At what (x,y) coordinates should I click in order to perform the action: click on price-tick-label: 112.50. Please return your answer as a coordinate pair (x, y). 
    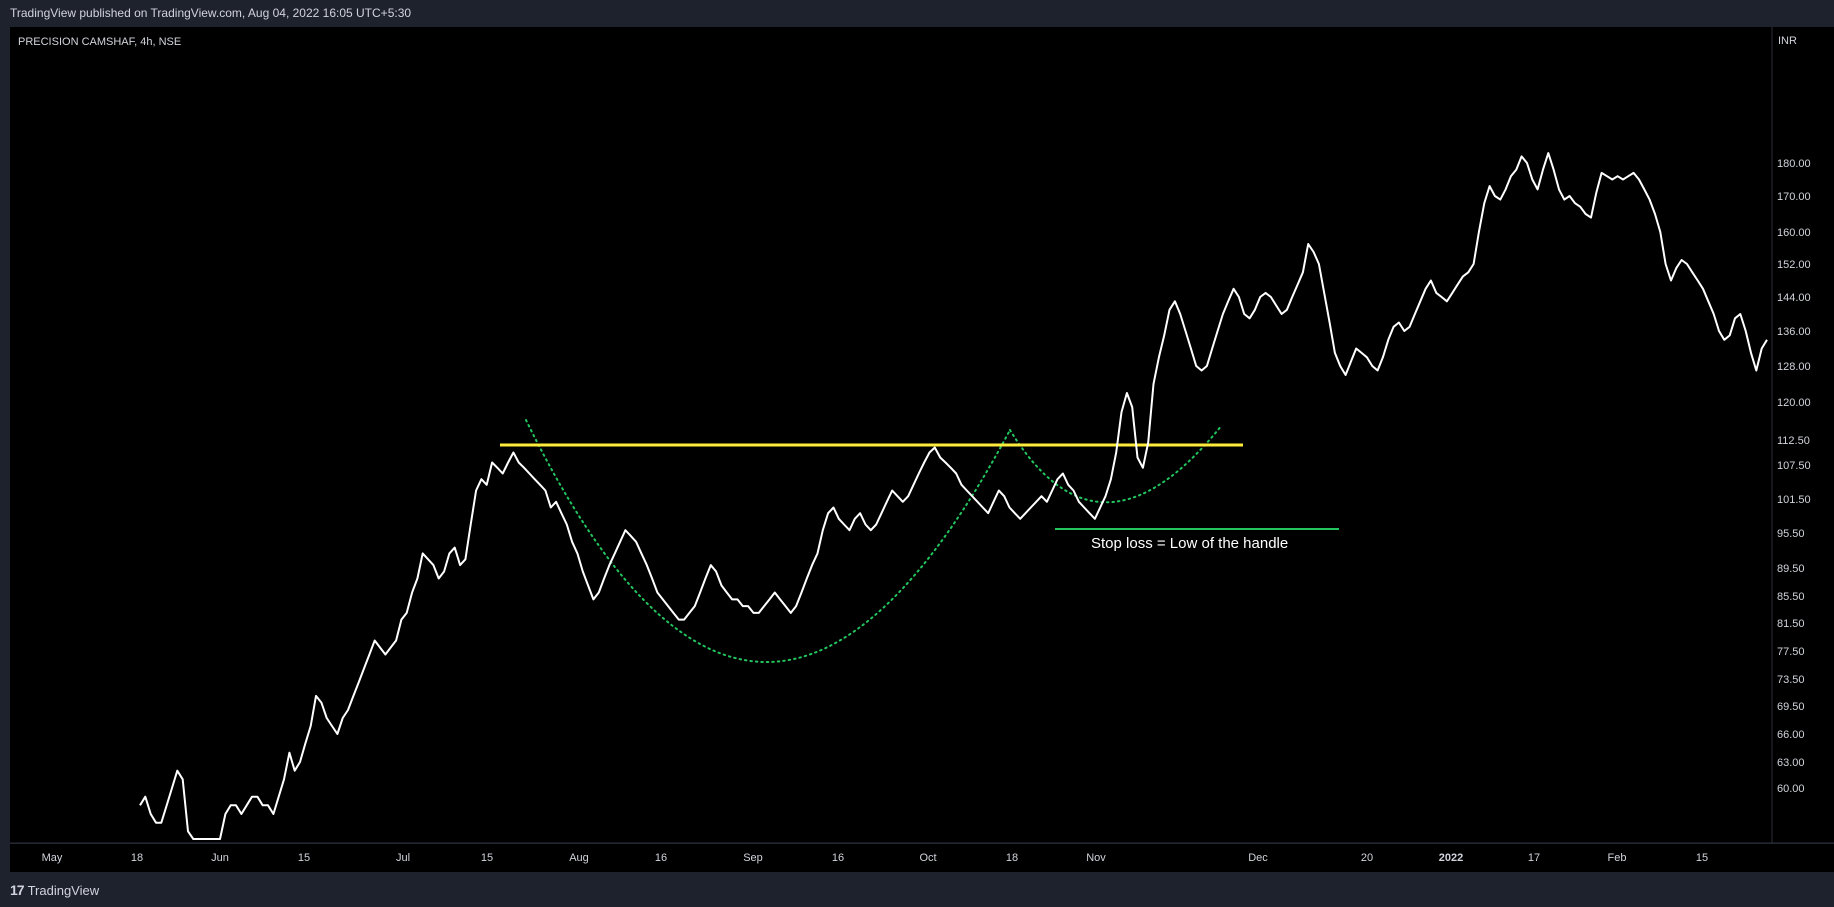
    Looking at the image, I should click on (1793, 441).